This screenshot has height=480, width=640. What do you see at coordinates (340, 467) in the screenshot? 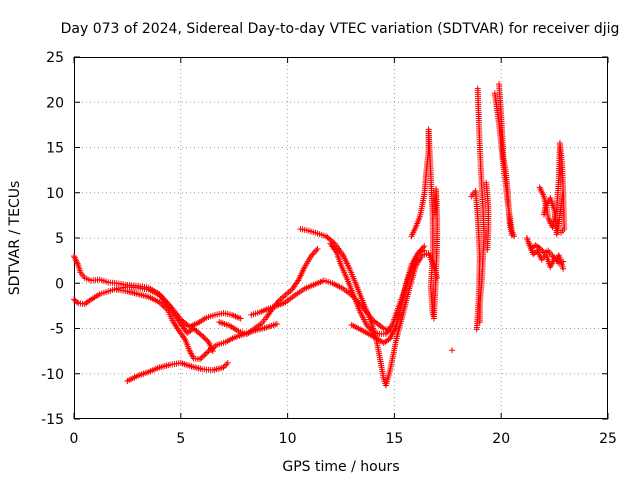
I see `x-axis-label: GPS time / hours` at bounding box center [340, 467].